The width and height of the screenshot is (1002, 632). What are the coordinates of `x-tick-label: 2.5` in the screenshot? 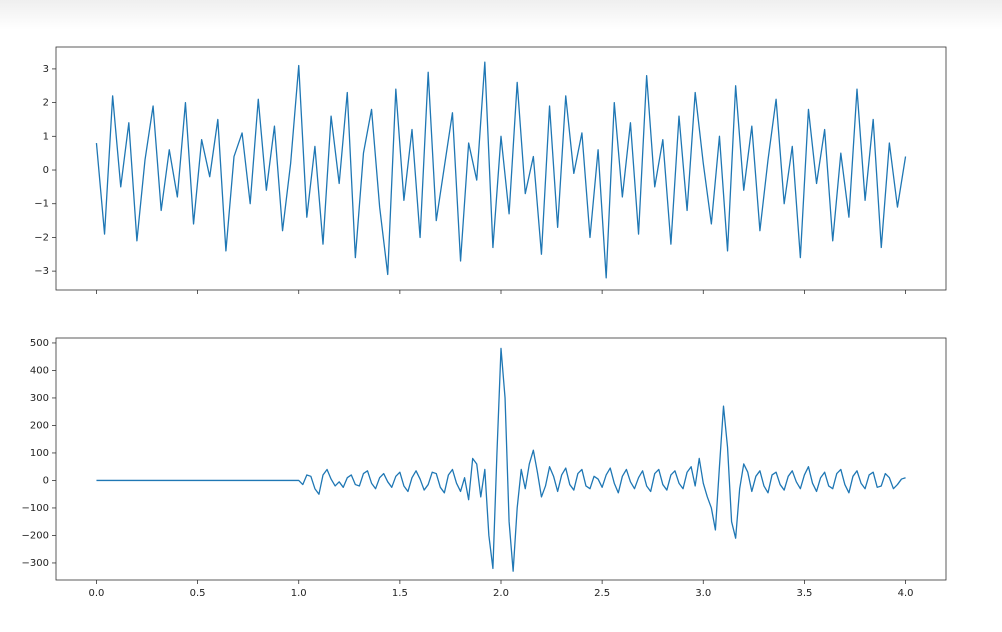 It's located at (602, 593).